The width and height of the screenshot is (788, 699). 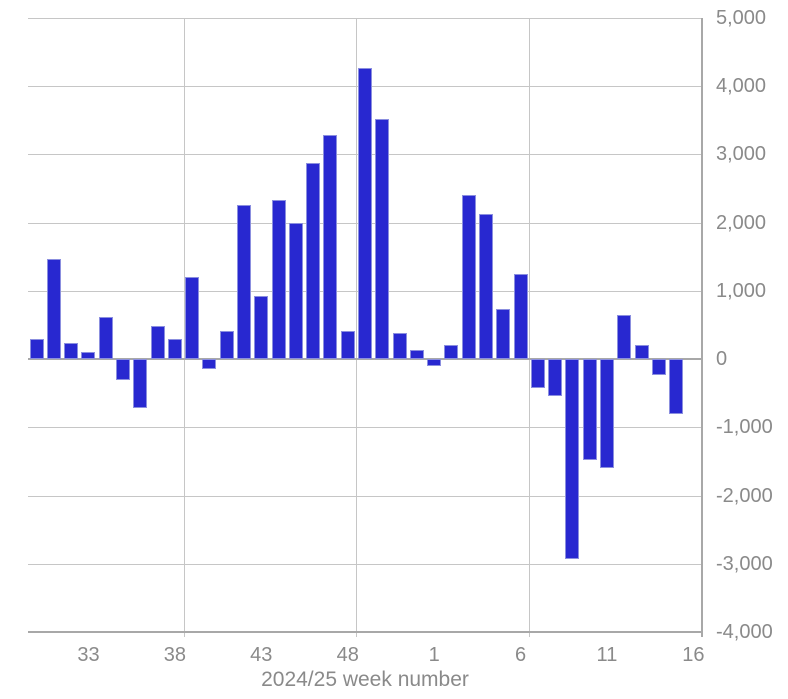 What do you see at coordinates (741, 86) in the screenshot?
I see `y-axis-label: 4,000` at bounding box center [741, 86].